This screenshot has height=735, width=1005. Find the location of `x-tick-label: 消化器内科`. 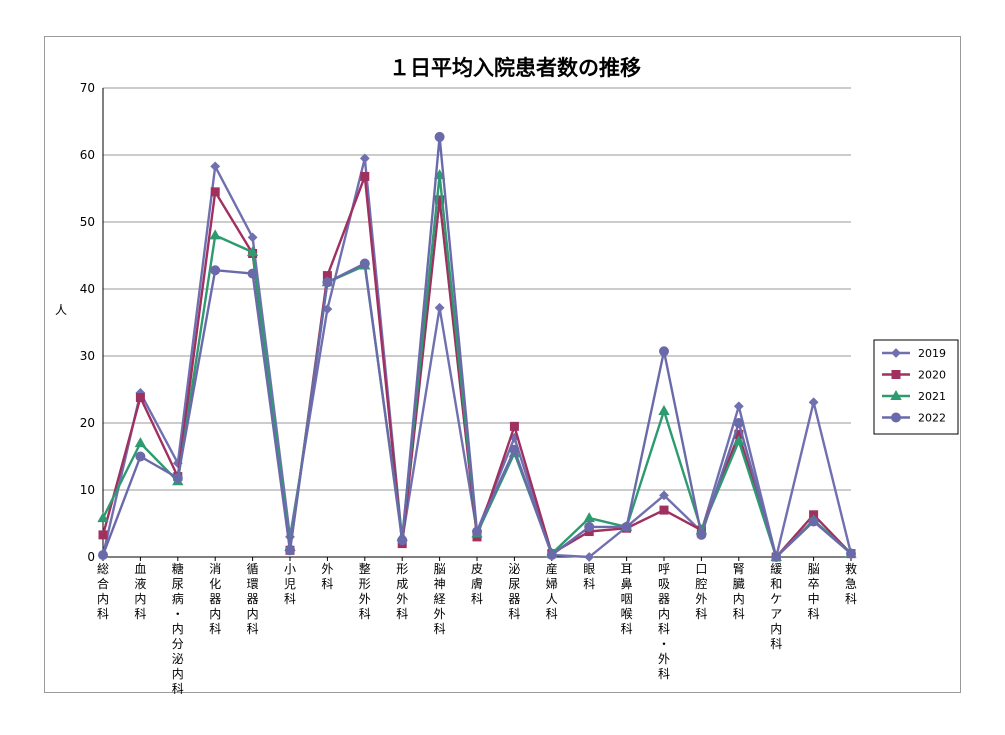

x-tick-label: 消化器内科 is located at coordinates (215, 599).